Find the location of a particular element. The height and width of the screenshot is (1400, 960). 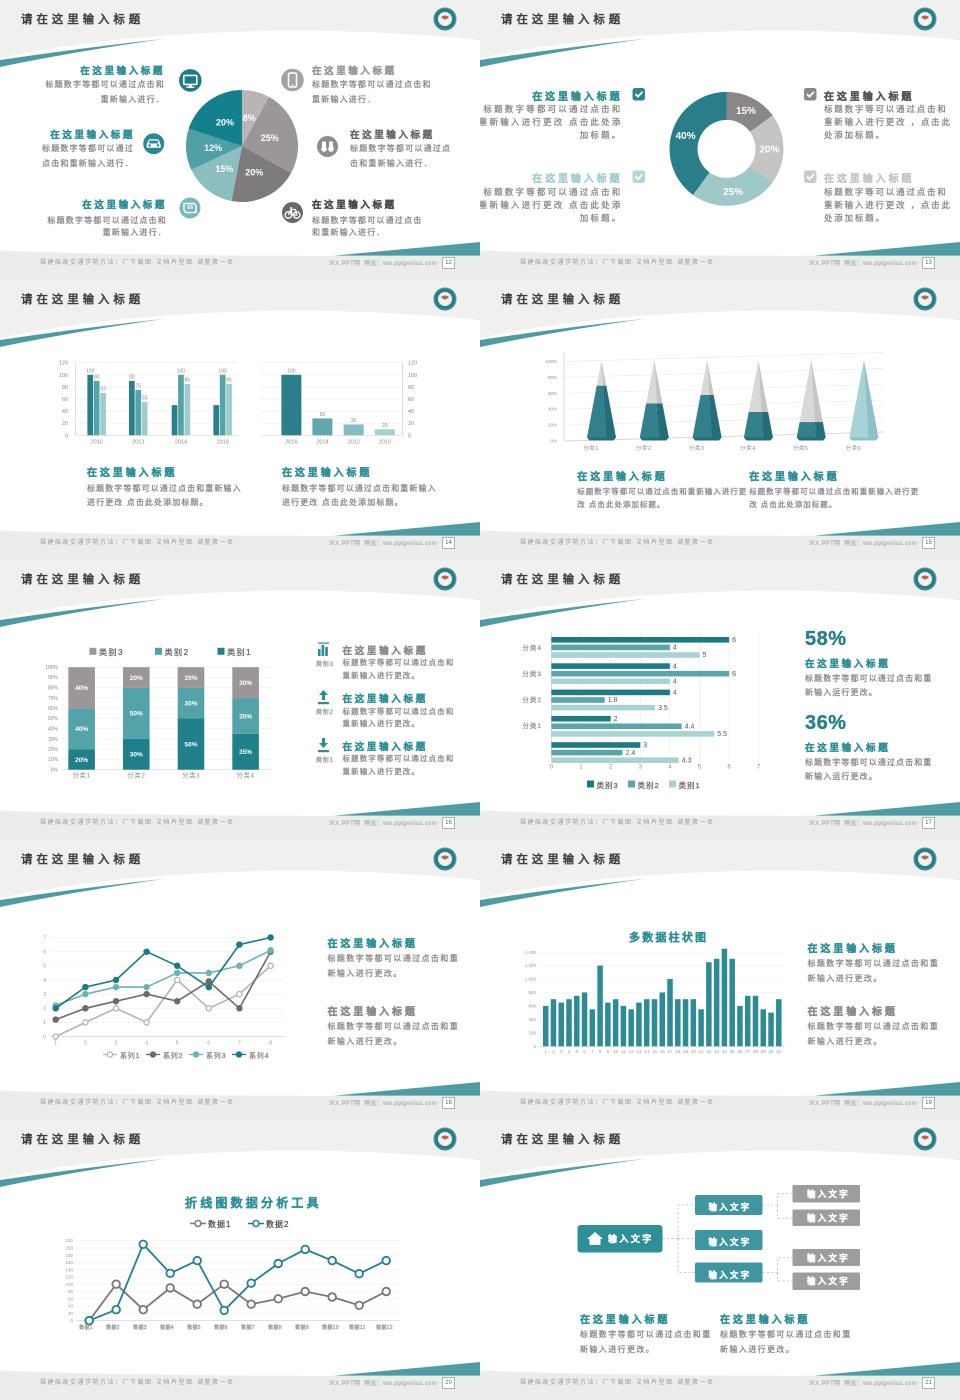

svg-text: 2012 is located at coordinates (354, 443).